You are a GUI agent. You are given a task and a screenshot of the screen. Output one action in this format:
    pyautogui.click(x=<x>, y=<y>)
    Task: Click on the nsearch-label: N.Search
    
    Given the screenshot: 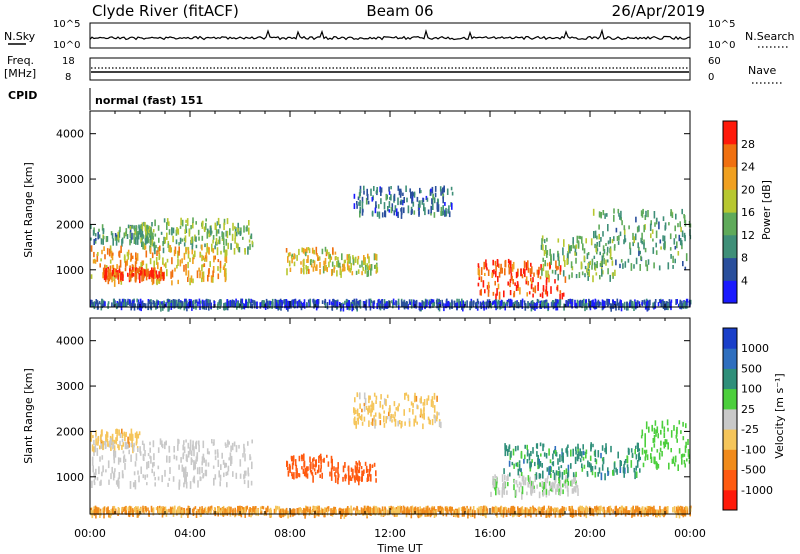 What is the action you would take?
    pyautogui.click(x=770, y=36)
    